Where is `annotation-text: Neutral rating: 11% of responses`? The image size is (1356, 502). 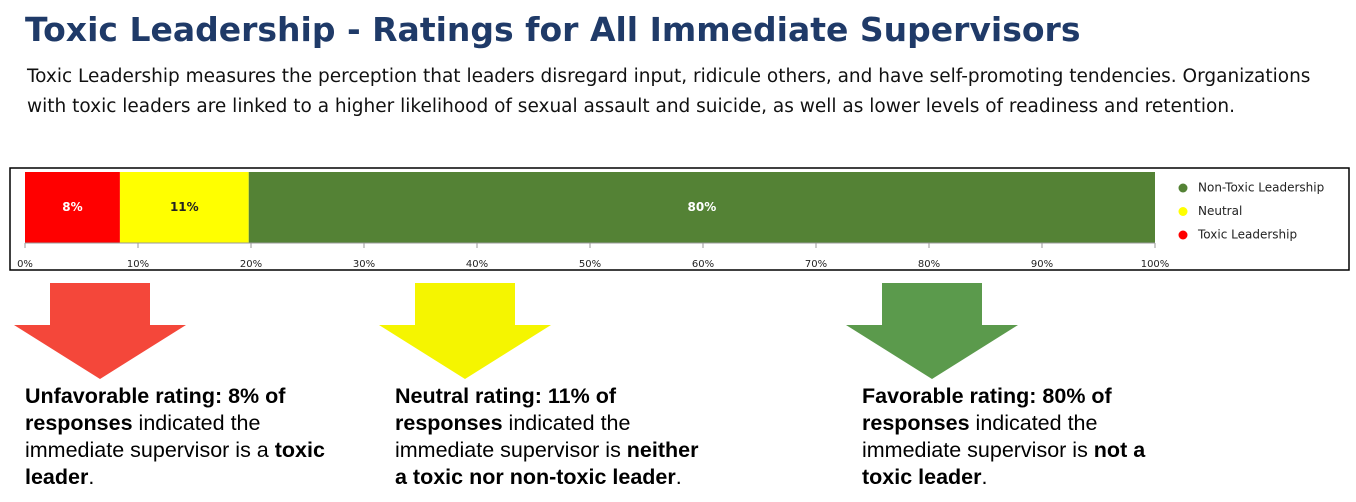 annotation-text: Neutral rating: 11% of responses is located at coordinates (506, 409).